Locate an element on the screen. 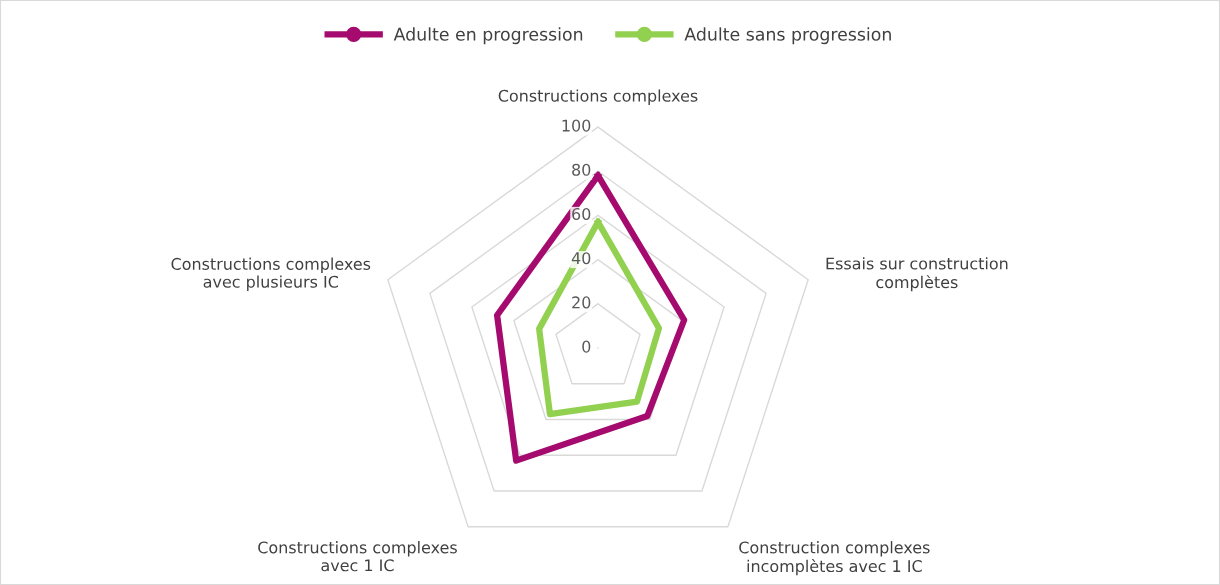 The height and width of the screenshot is (585, 1220). y-tick-label: 20 is located at coordinates (581, 302).